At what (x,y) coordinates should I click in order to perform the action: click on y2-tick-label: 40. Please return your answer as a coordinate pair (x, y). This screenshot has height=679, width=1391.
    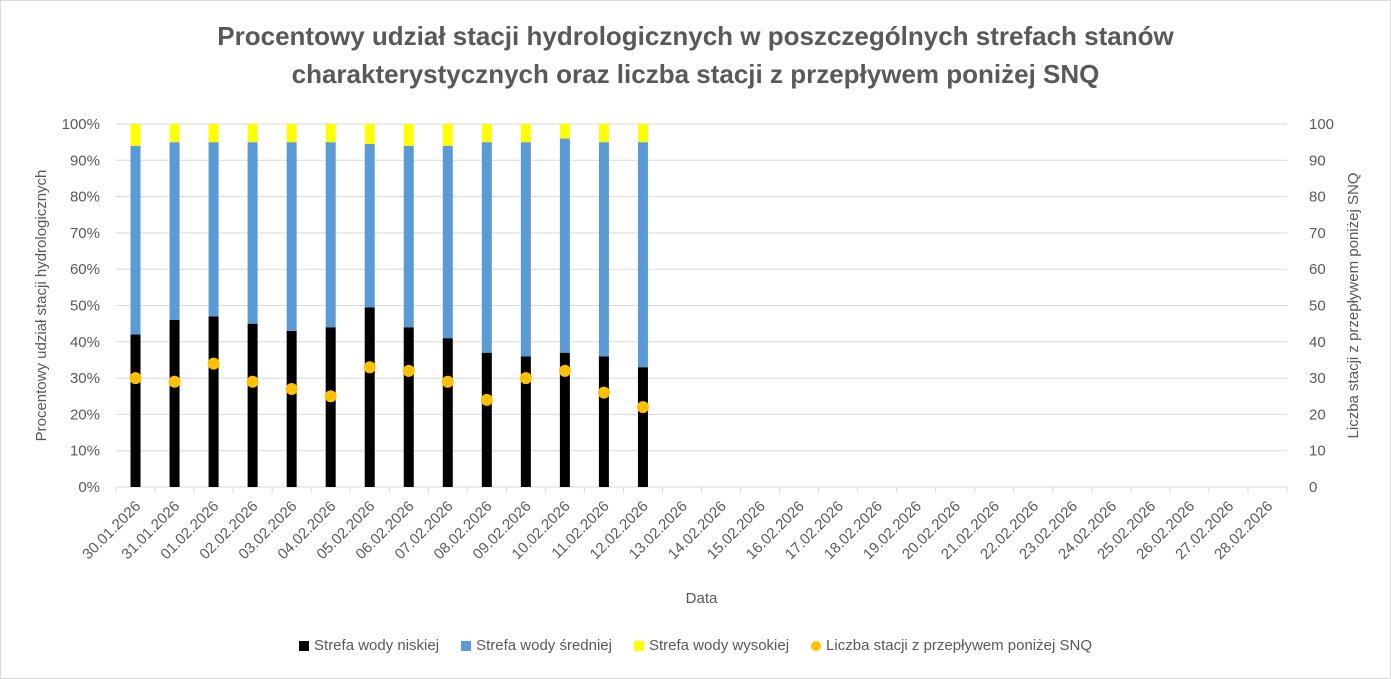
    Looking at the image, I should click on (1317, 342).